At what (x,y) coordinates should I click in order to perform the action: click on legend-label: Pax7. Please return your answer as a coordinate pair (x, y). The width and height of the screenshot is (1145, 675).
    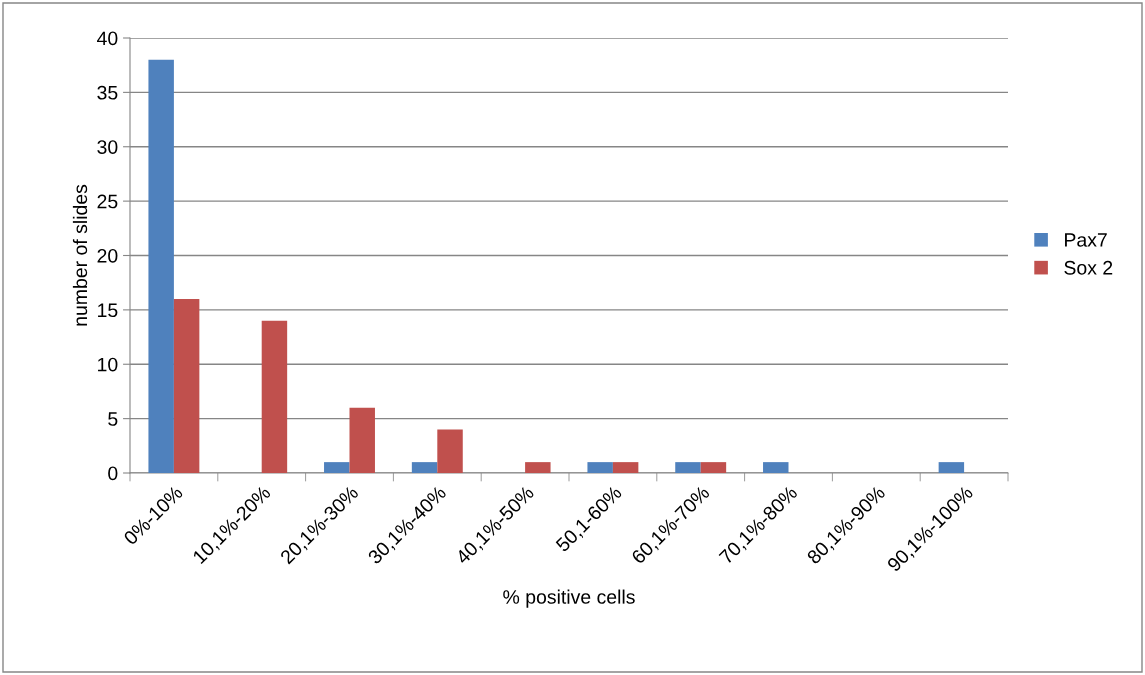
    Looking at the image, I should click on (1086, 240).